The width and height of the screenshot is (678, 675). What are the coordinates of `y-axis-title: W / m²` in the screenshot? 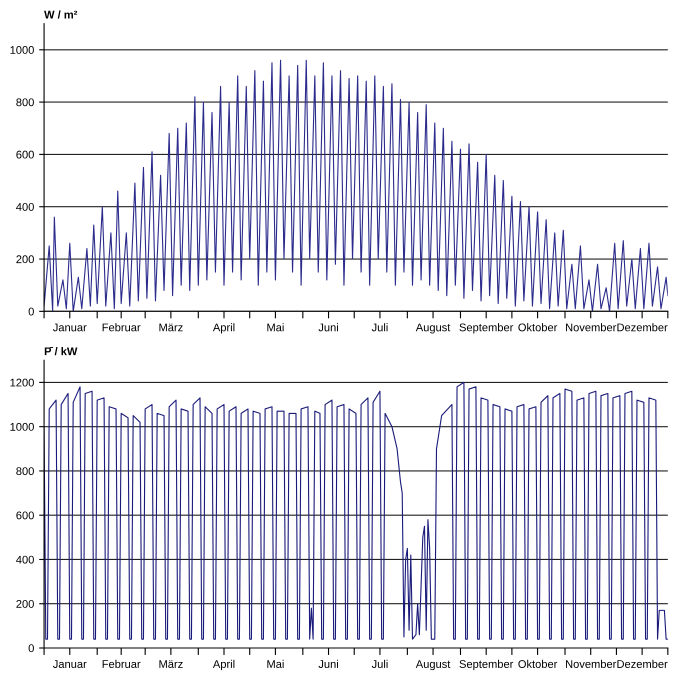 It's located at (61, 14).